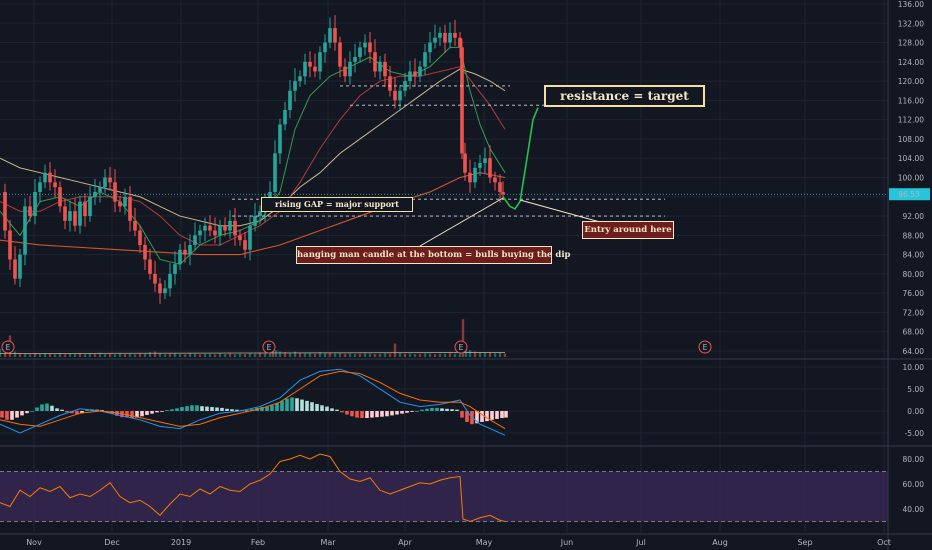 The height and width of the screenshot is (550, 932). I want to click on last-price-badge, so click(909, 194).